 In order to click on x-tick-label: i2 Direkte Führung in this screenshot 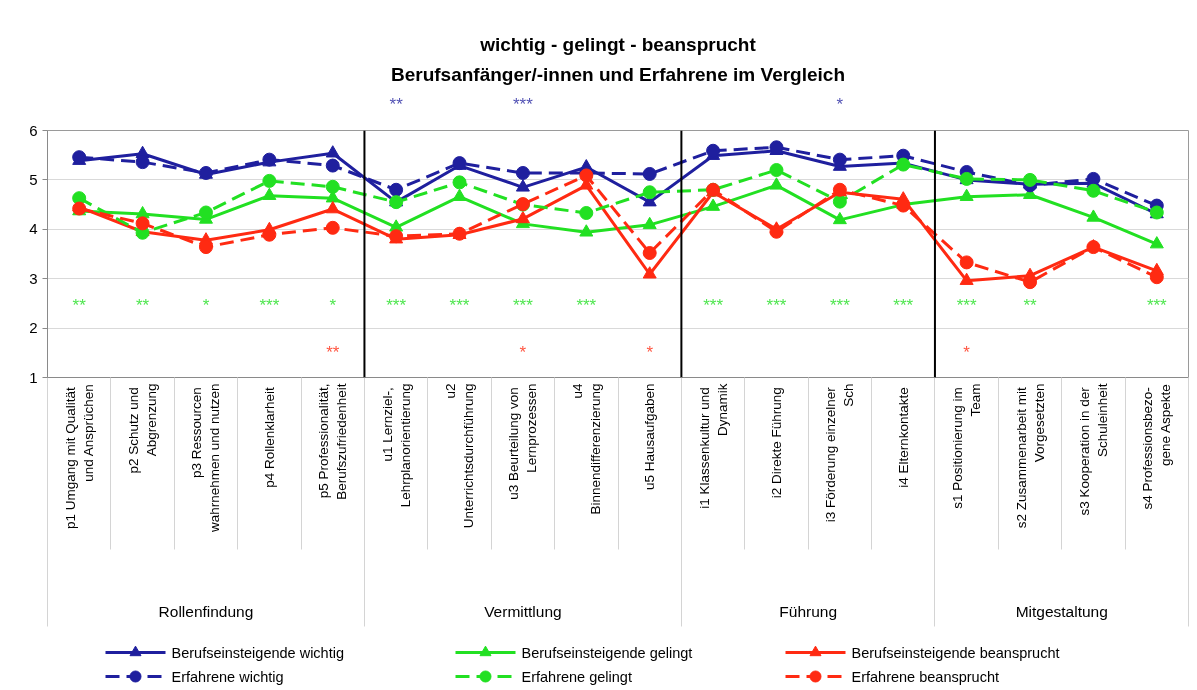, I will do `click(776, 443)`.